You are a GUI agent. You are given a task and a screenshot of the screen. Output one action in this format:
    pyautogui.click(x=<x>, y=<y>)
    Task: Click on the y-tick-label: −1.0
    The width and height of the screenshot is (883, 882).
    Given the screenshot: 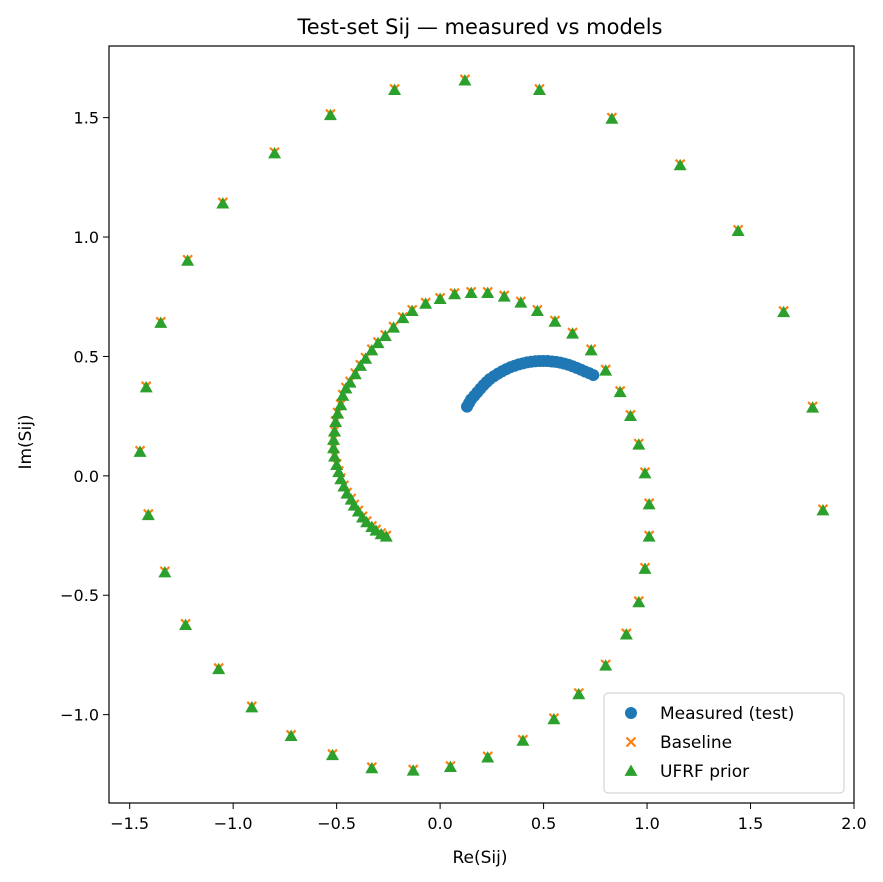 What is the action you would take?
    pyautogui.click(x=79, y=715)
    